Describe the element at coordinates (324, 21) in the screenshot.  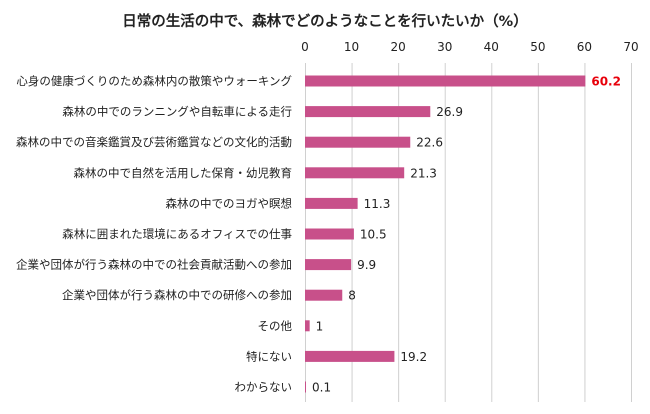
I see `chart-title: 日常の生活の中で、森林でどのようなことを行いたいか（%）` at that location.